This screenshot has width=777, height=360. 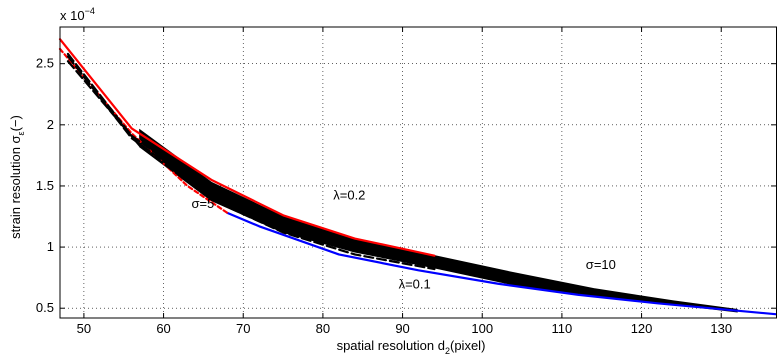 I want to click on annotation-label: σ=10, so click(x=601, y=264).